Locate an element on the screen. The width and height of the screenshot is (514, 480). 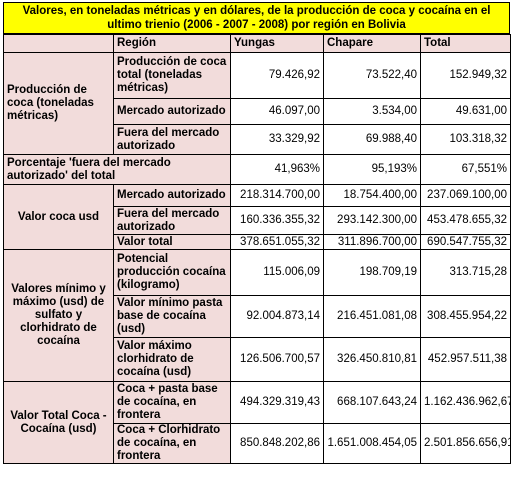
header-region: Región is located at coordinates (172, 43).